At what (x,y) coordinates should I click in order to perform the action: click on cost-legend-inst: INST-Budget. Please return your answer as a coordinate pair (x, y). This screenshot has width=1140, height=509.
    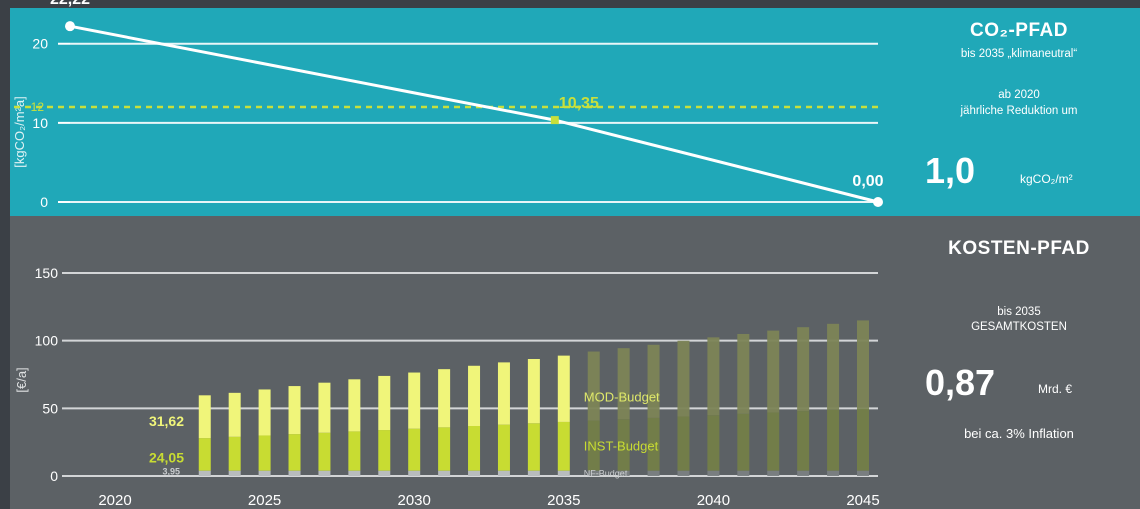
    Looking at the image, I should click on (621, 445).